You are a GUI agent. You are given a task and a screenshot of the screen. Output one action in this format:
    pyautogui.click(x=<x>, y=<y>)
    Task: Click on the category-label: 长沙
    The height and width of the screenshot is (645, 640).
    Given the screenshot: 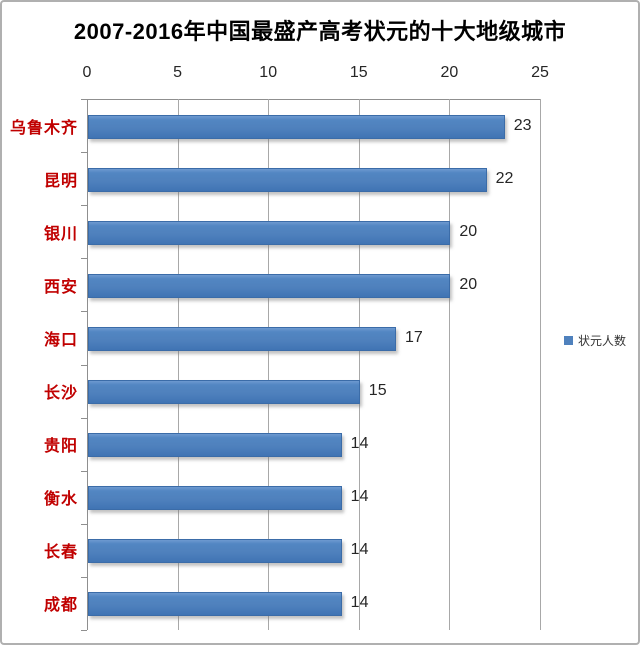 What is the action you would take?
    pyautogui.click(x=60, y=394)
    